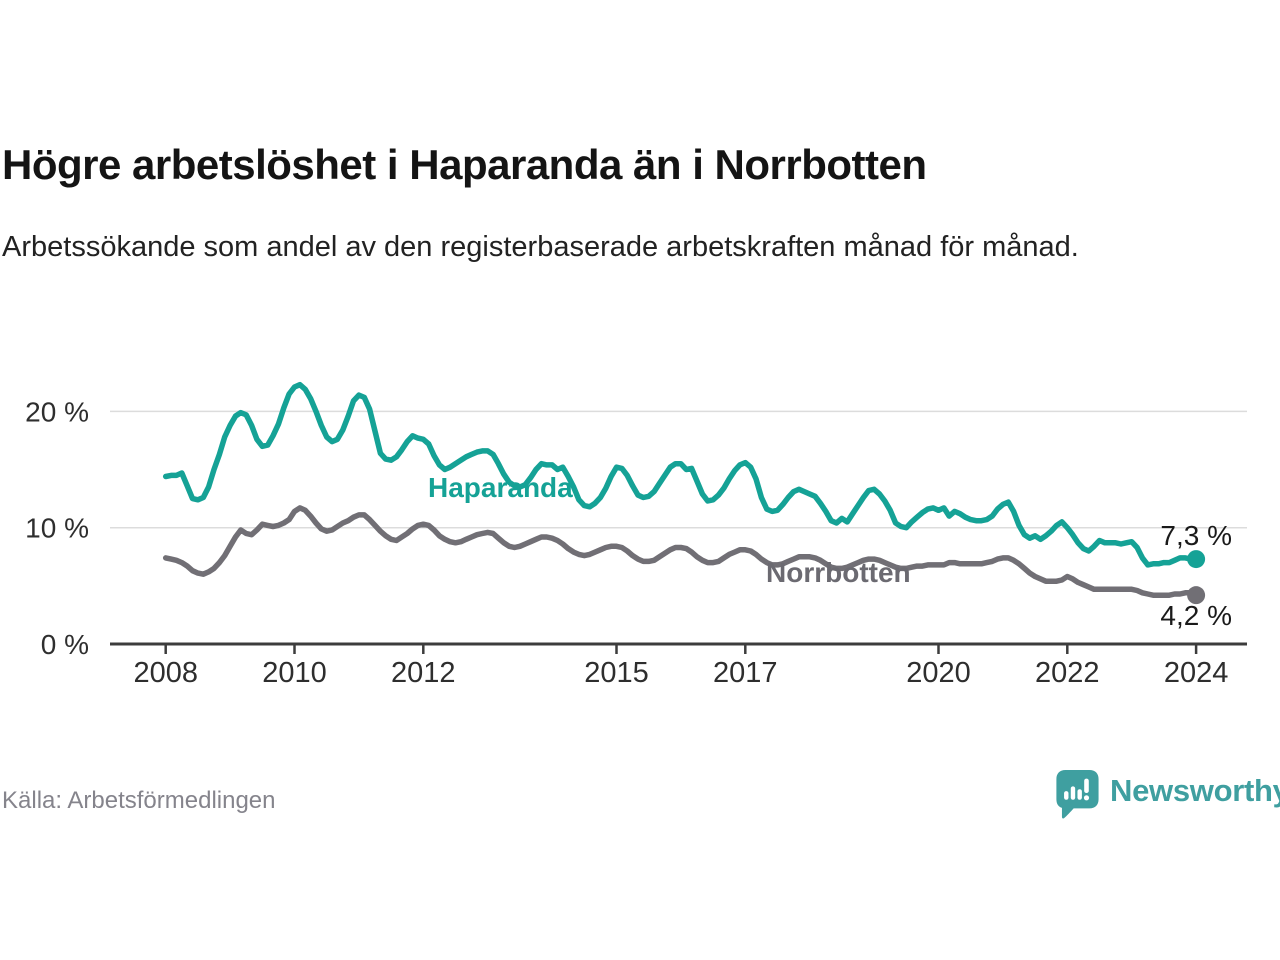 The width and height of the screenshot is (1280, 960). What do you see at coordinates (65, 644) in the screenshot?
I see `y-axis-label: 0 %` at bounding box center [65, 644].